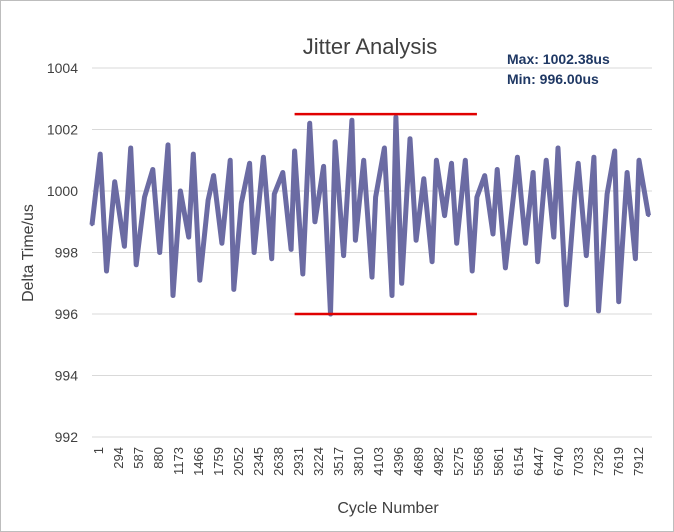 Image resolution: width=674 pixels, height=532 pixels. What do you see at coordinates (558, 461) in the screenshot?
I see `x-tick-label: 6740` at bounding box center [558, 461].